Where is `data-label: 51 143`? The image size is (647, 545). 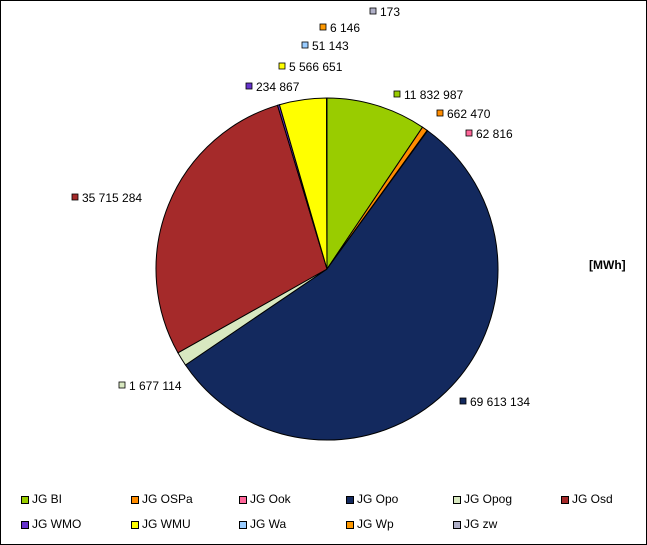
data-label: 51 143 is located at coordinates (330, 46).